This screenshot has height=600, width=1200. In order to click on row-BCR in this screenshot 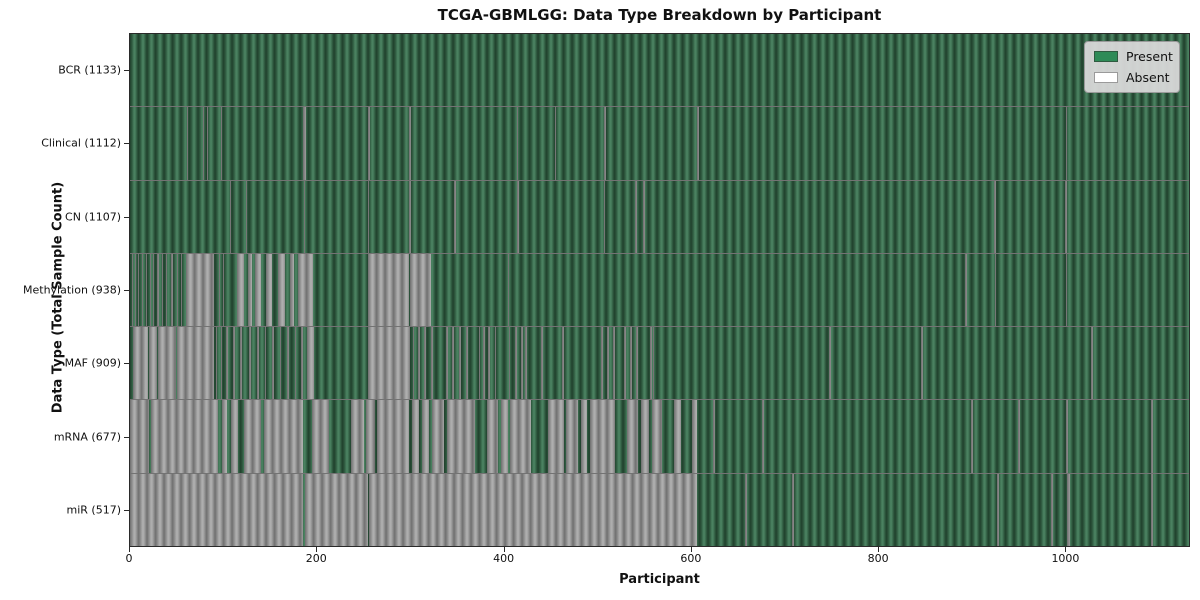, I will do `click(659, 71)`.